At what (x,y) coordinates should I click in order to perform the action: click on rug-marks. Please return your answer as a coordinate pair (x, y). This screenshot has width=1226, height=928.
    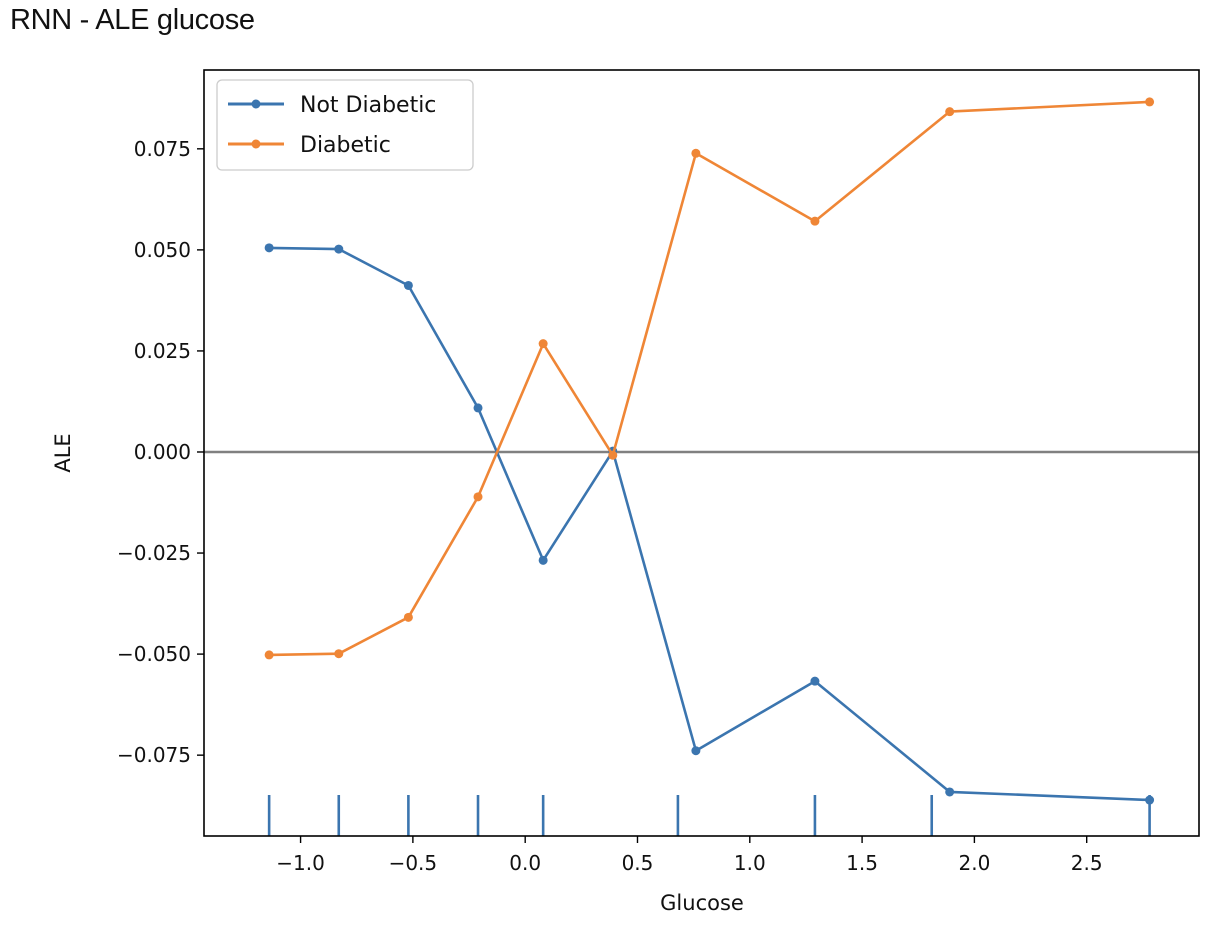
    Looking at the image, I should click on (709, 815).